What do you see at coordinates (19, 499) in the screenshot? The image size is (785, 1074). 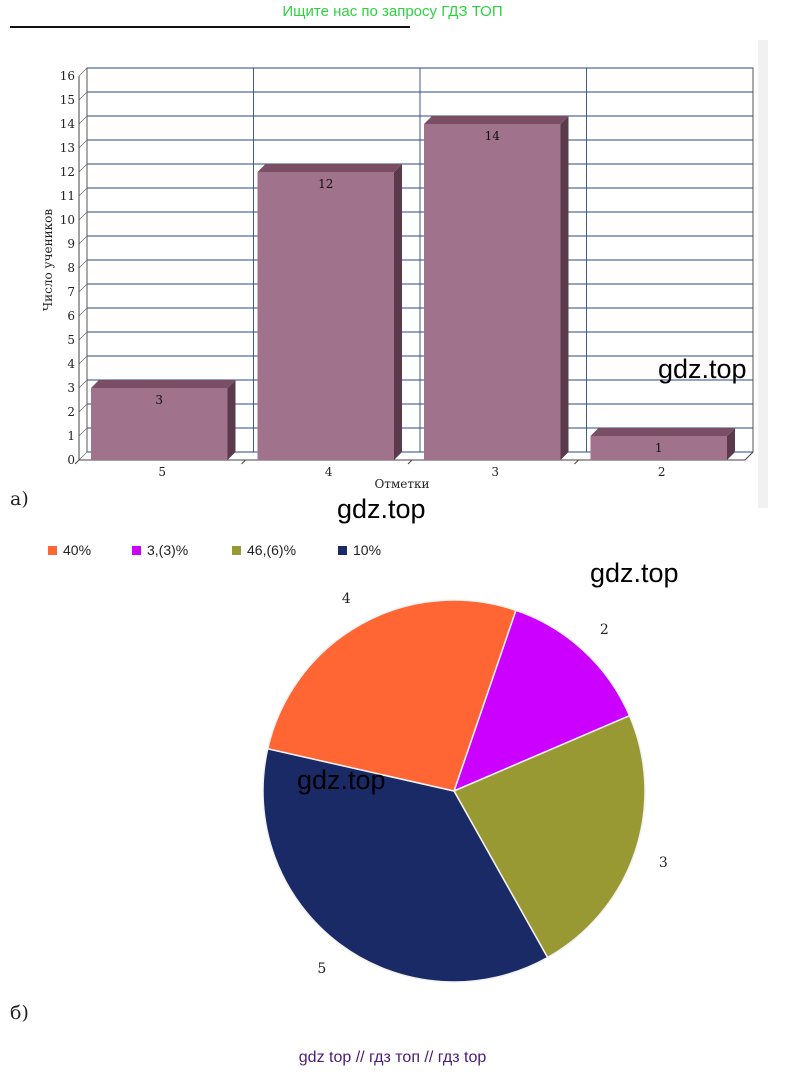 I see `part-a-label: а)` at bounding box center [19, 499].